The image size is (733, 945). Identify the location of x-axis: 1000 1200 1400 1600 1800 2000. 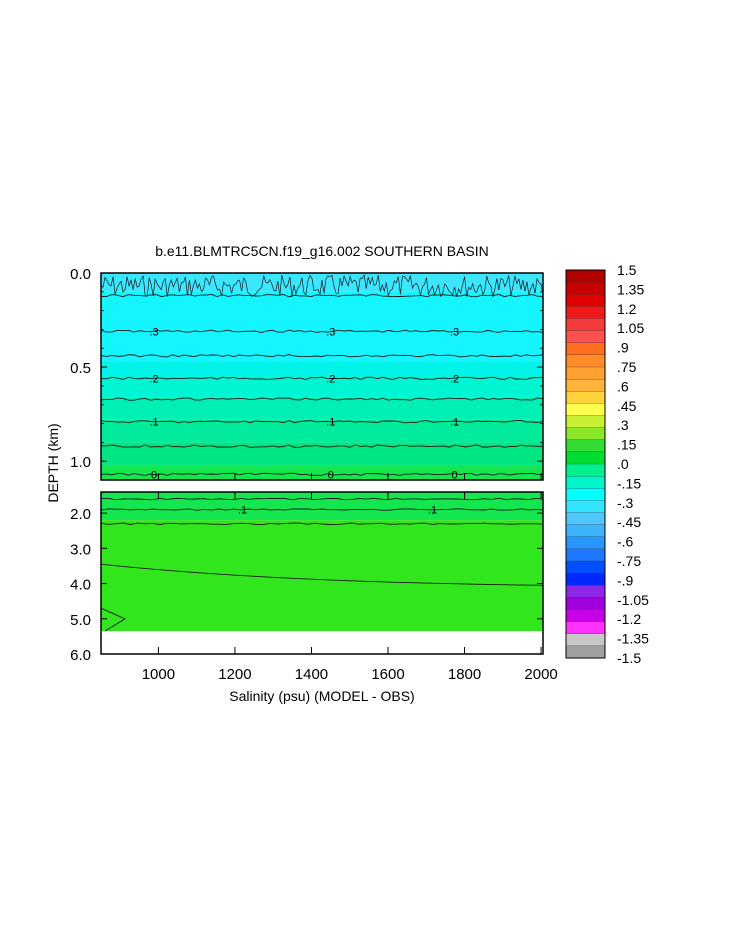
(350, 578).